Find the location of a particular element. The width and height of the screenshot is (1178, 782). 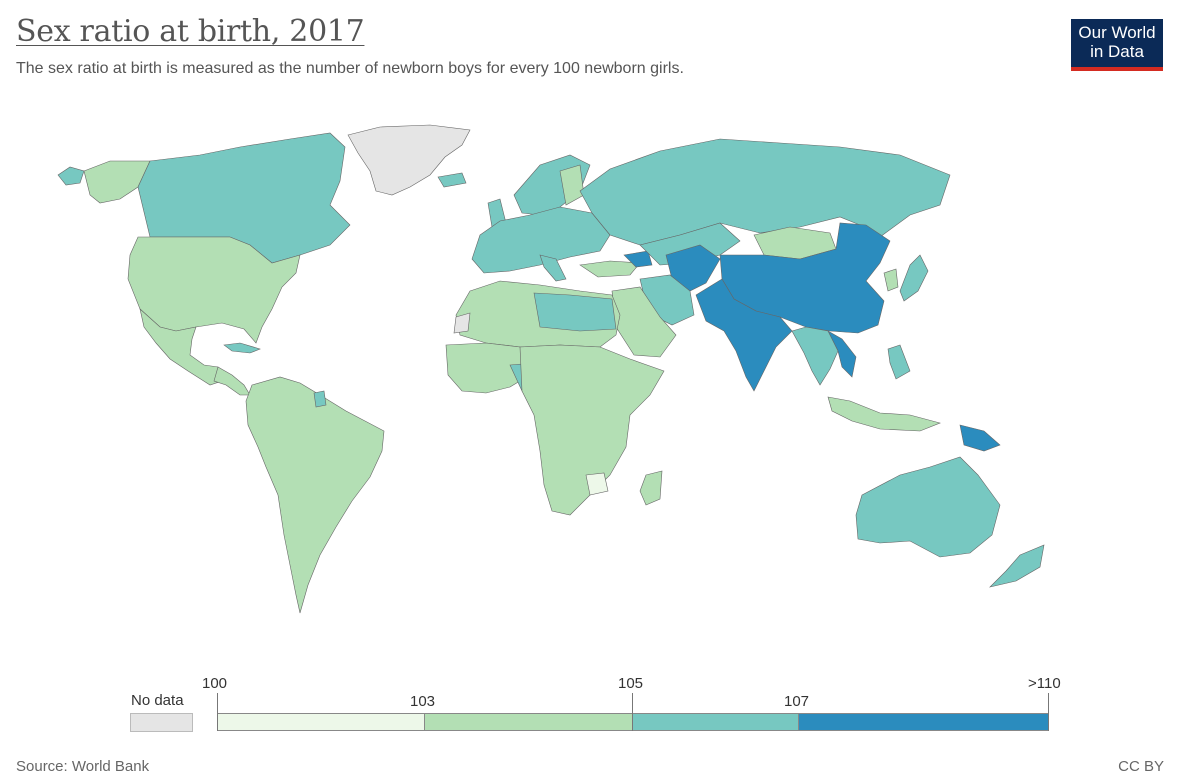

madagascar is located at coordinates (651, 488).